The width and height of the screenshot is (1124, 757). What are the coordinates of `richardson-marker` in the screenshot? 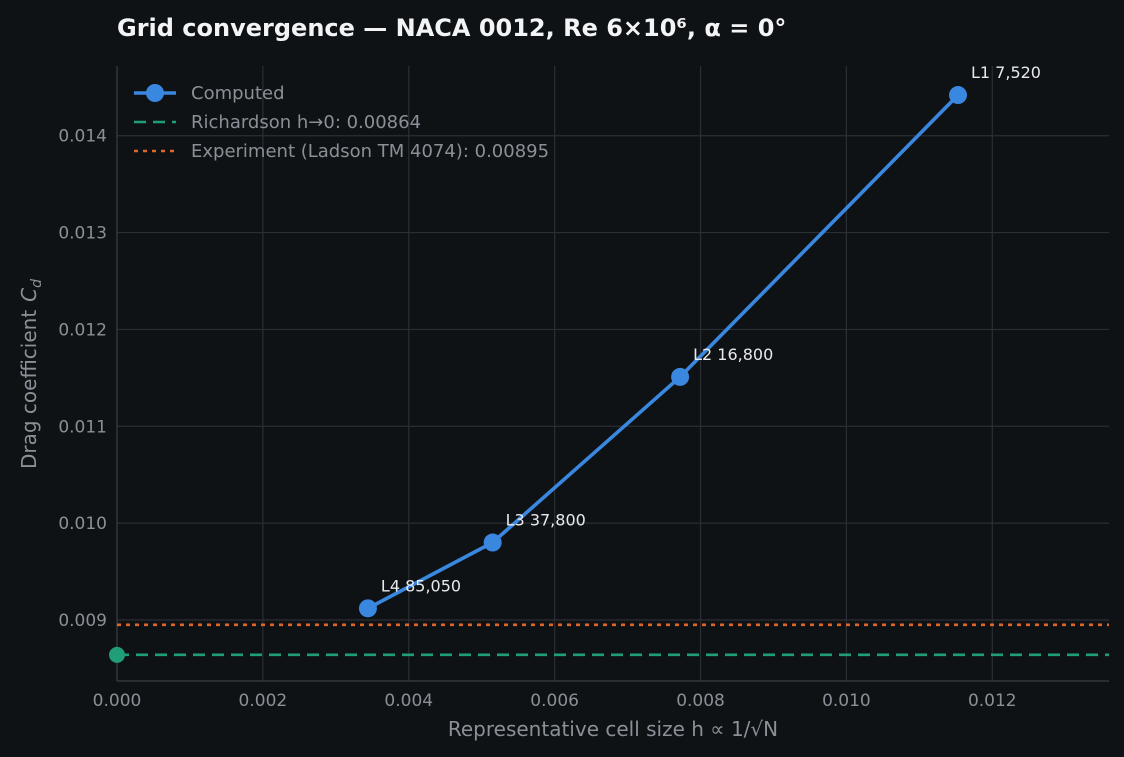 It's located at (117, 654).